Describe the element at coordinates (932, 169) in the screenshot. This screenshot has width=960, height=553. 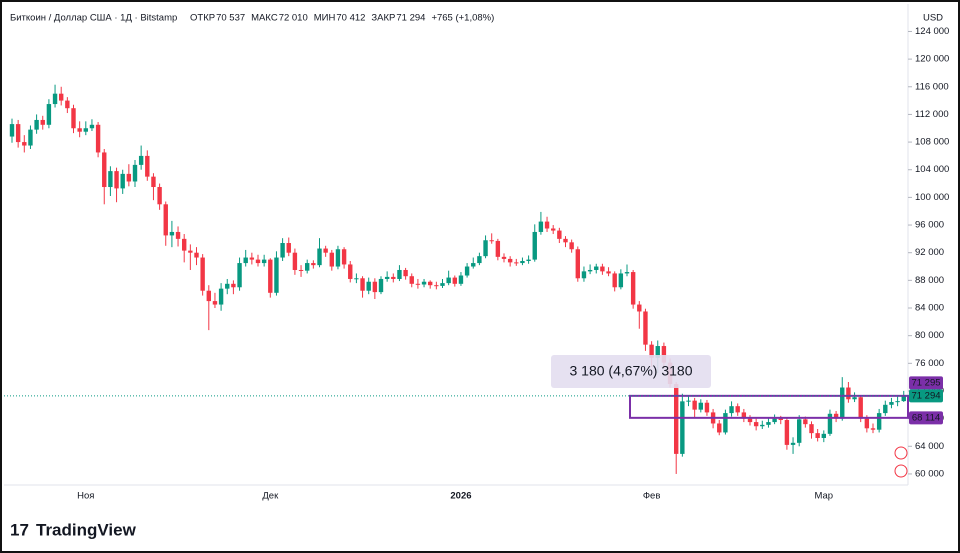
I see `y-tick-label: 104 000` at that location.